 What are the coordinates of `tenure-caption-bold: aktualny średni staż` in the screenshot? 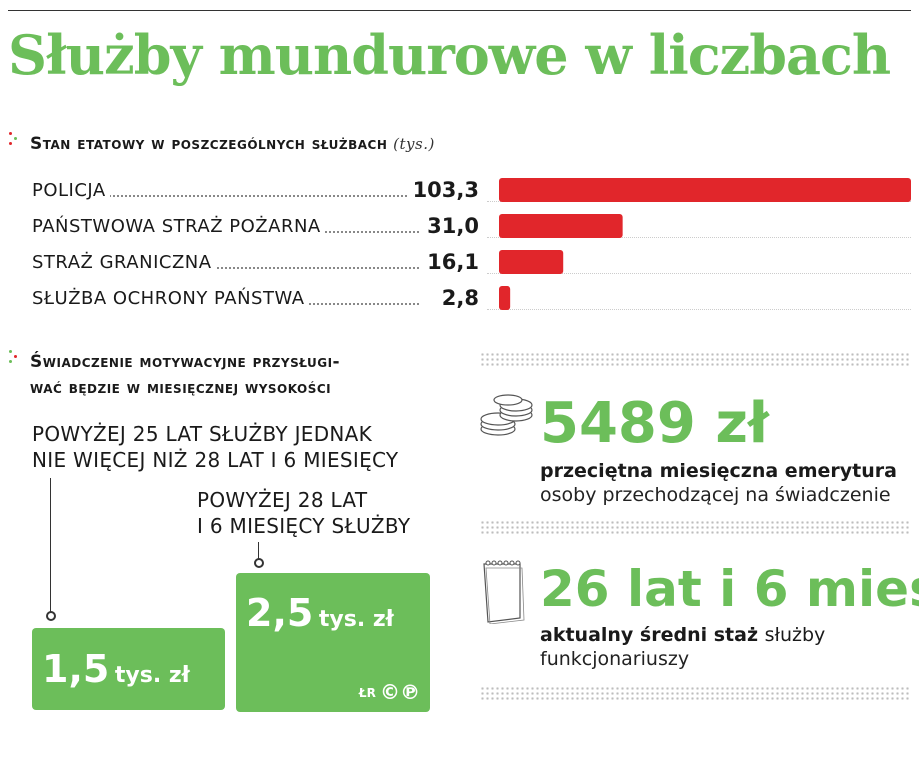 It's located at (649, 635).